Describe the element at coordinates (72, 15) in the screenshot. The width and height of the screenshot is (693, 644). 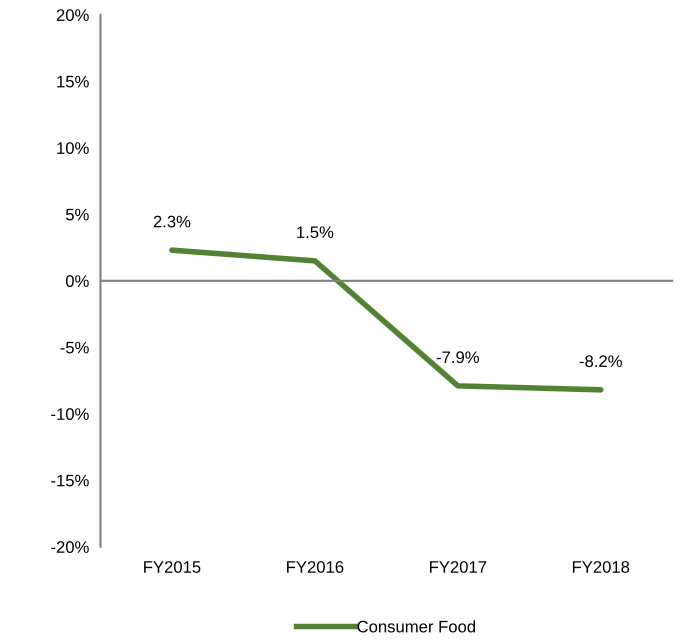
I see `y-tick-label: 20%` at that location.